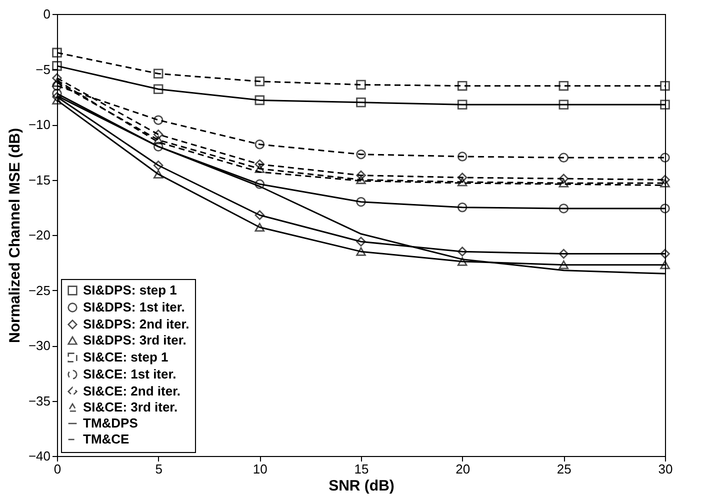 The height and width of the screenshot is (497, 703). What do you see at coordinates (134, 340) in the screenshot?
I see `legend-label: SI&DPS: 3rd iter.` at bounding box center [134, 340].